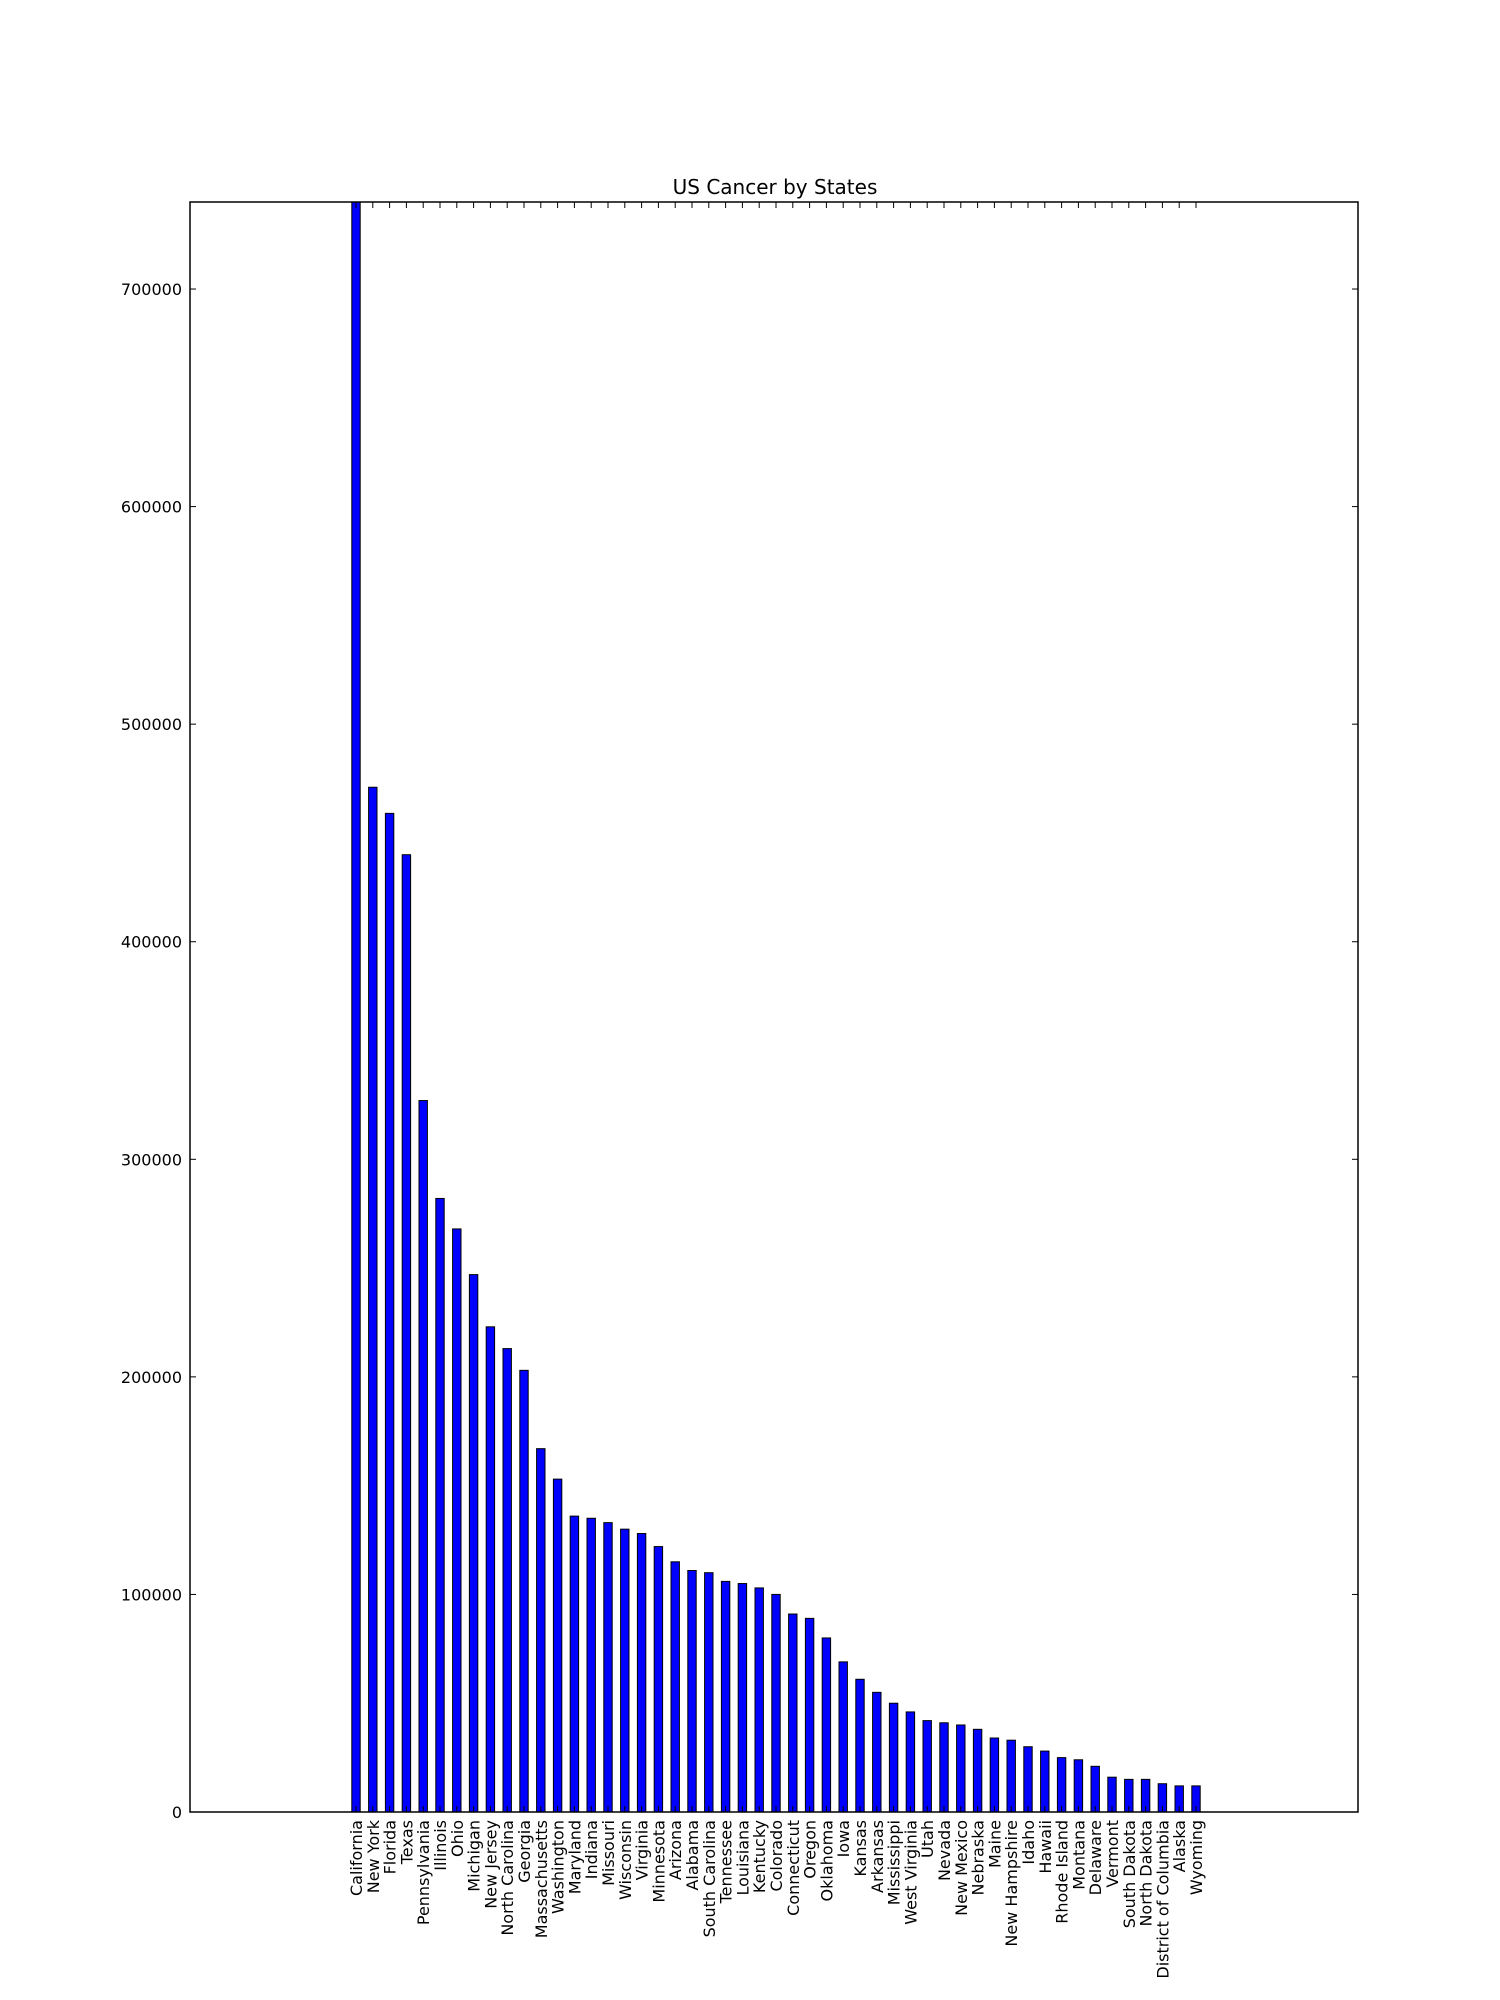  Describe the element at coordinates (742, 1858) in the screenshot. I see `x-tick-label: Louisiana` at that location.